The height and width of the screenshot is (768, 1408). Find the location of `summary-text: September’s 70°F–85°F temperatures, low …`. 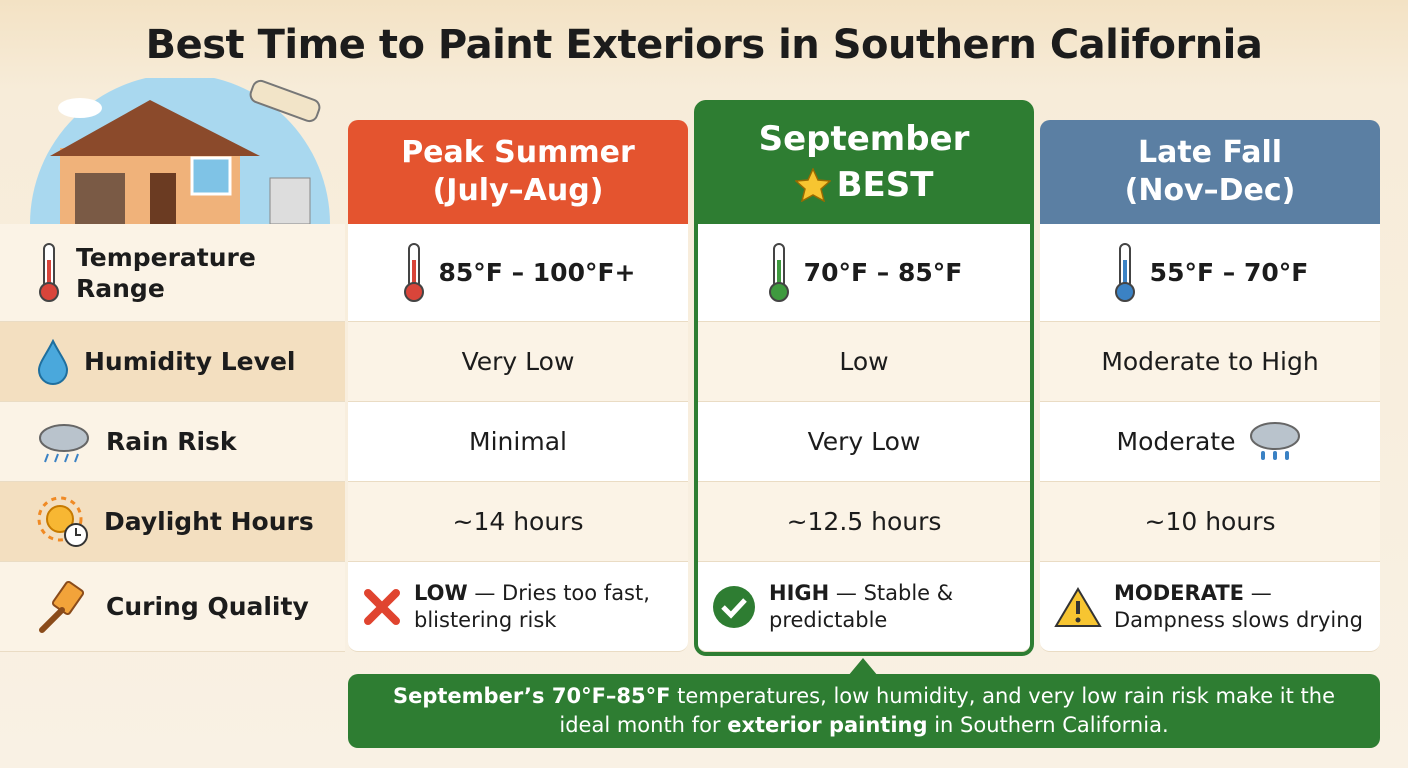

summary-text: September’s 70°F–85°F temperatures, low … is located at coordinates (864, 711).